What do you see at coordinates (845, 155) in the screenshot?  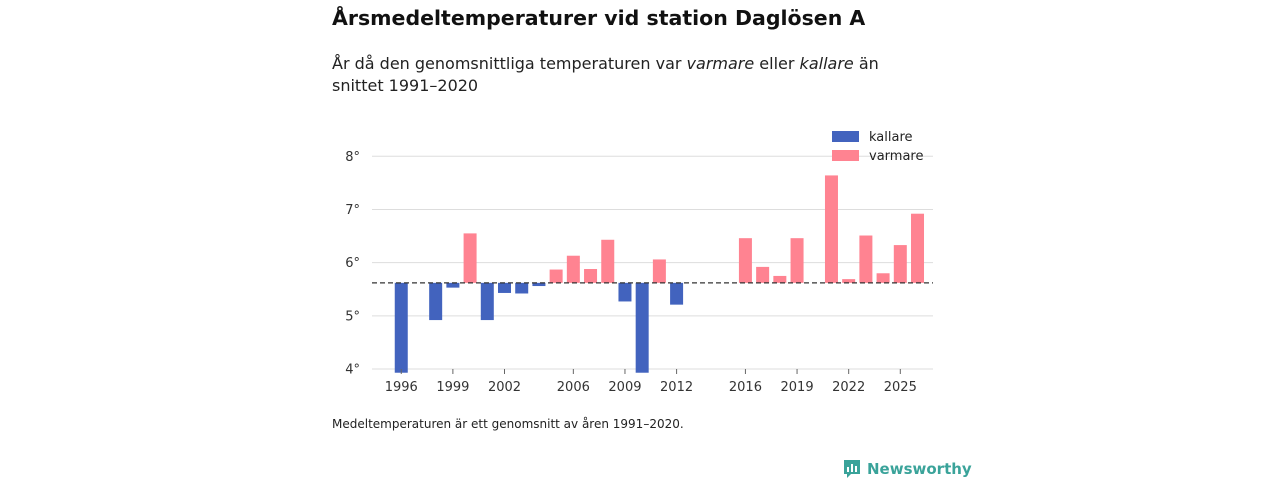 I see `legend-swatch-varmare` at bounding box center [845, 155].